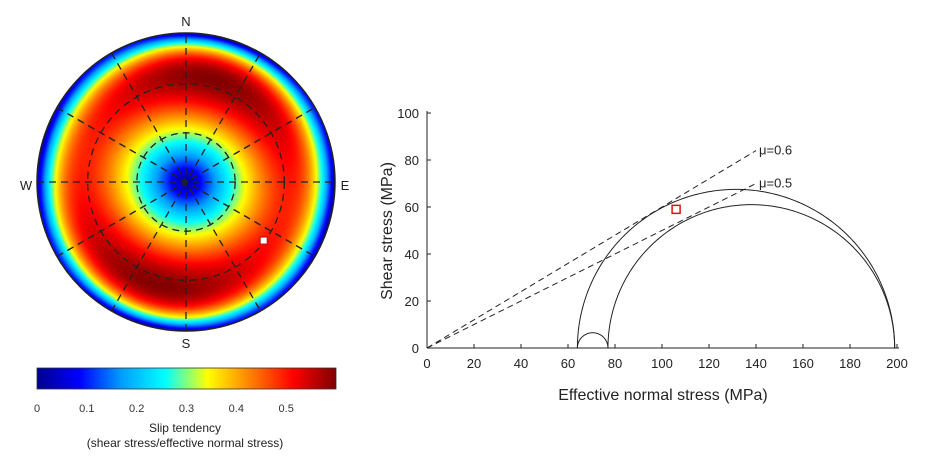  What do you see at coordinates (568, 363) in the screenshot?
I see `x-tick-label: 60` at bounding box center [568, 363].